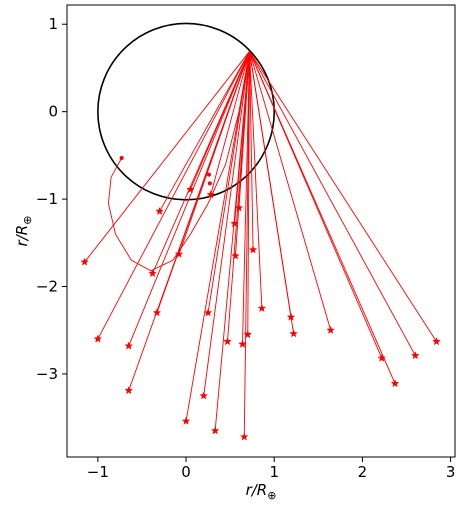 This screenshot has width=461, height=506. I want to click on y-tick-label: −1, so click(47, 199).